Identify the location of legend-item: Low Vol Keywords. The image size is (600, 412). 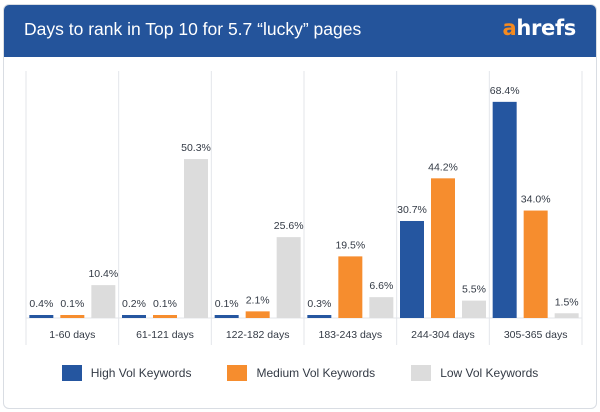
(474, 373).